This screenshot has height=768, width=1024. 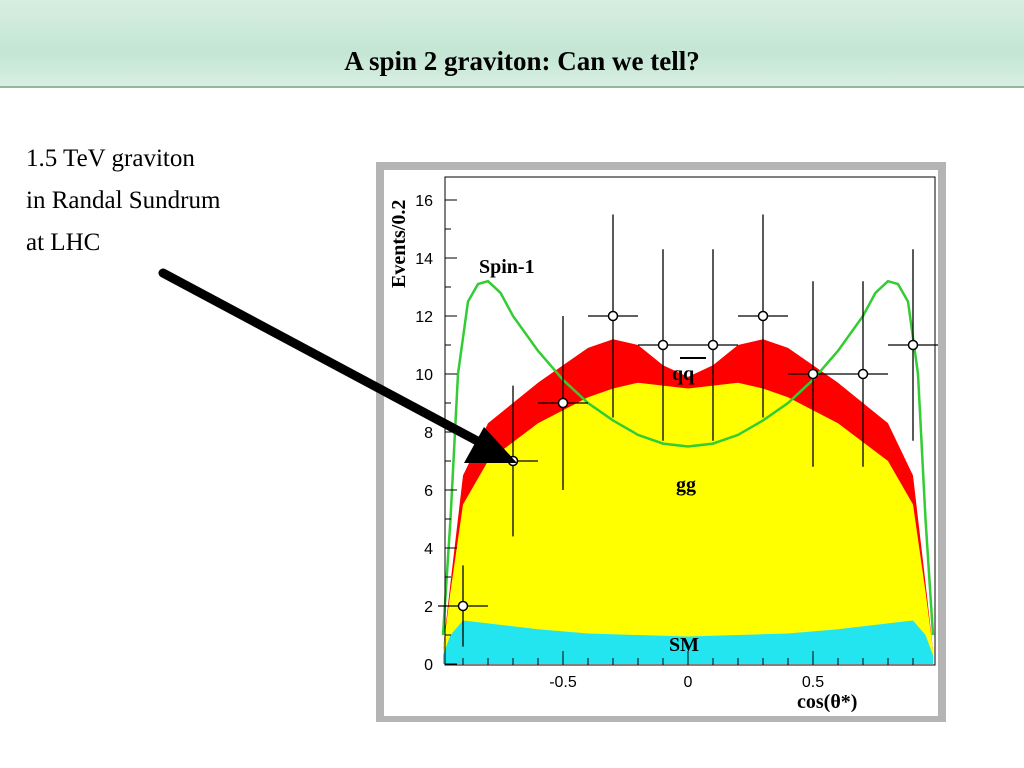 I want to click on label-qq: qq, so click(x=683, y=374).